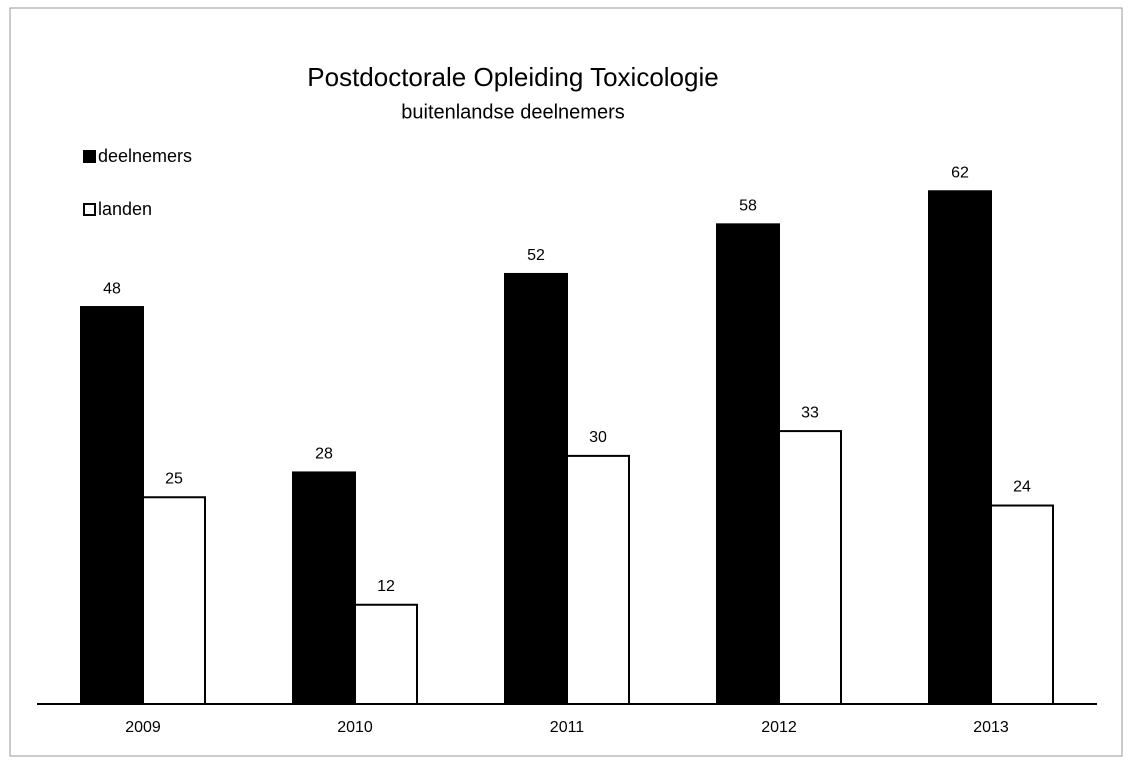 This screenshot has height=764, width=1133. I want to click on x-tick-label: 2009, so click(143, 727).